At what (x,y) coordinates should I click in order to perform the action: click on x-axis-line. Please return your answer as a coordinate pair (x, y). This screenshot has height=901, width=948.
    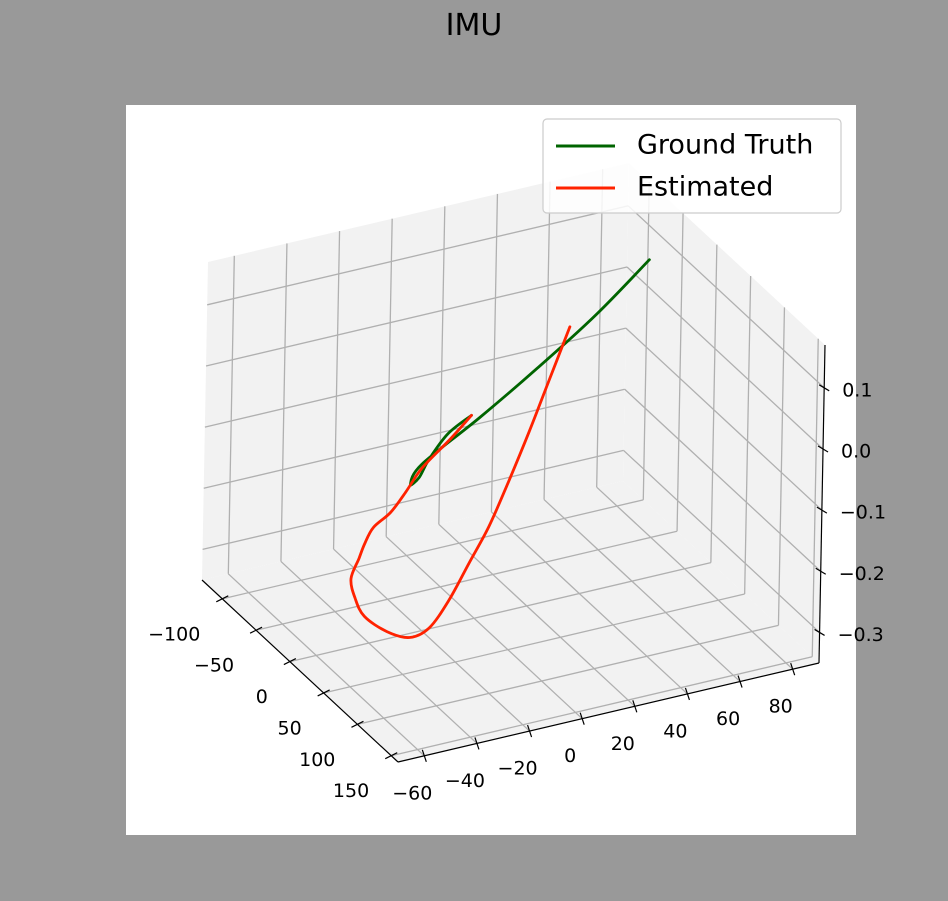
    Looking at the image, I should click on (300, 671).